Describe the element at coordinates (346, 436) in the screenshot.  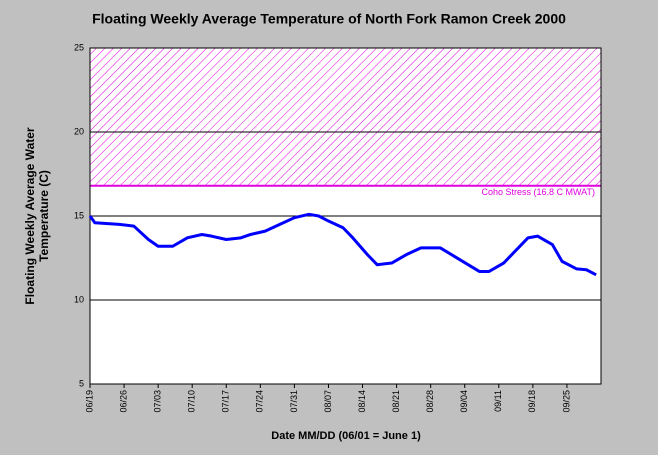
I see `x-axis-label: Date MM/DD (06/01 = June 1)` at that location.